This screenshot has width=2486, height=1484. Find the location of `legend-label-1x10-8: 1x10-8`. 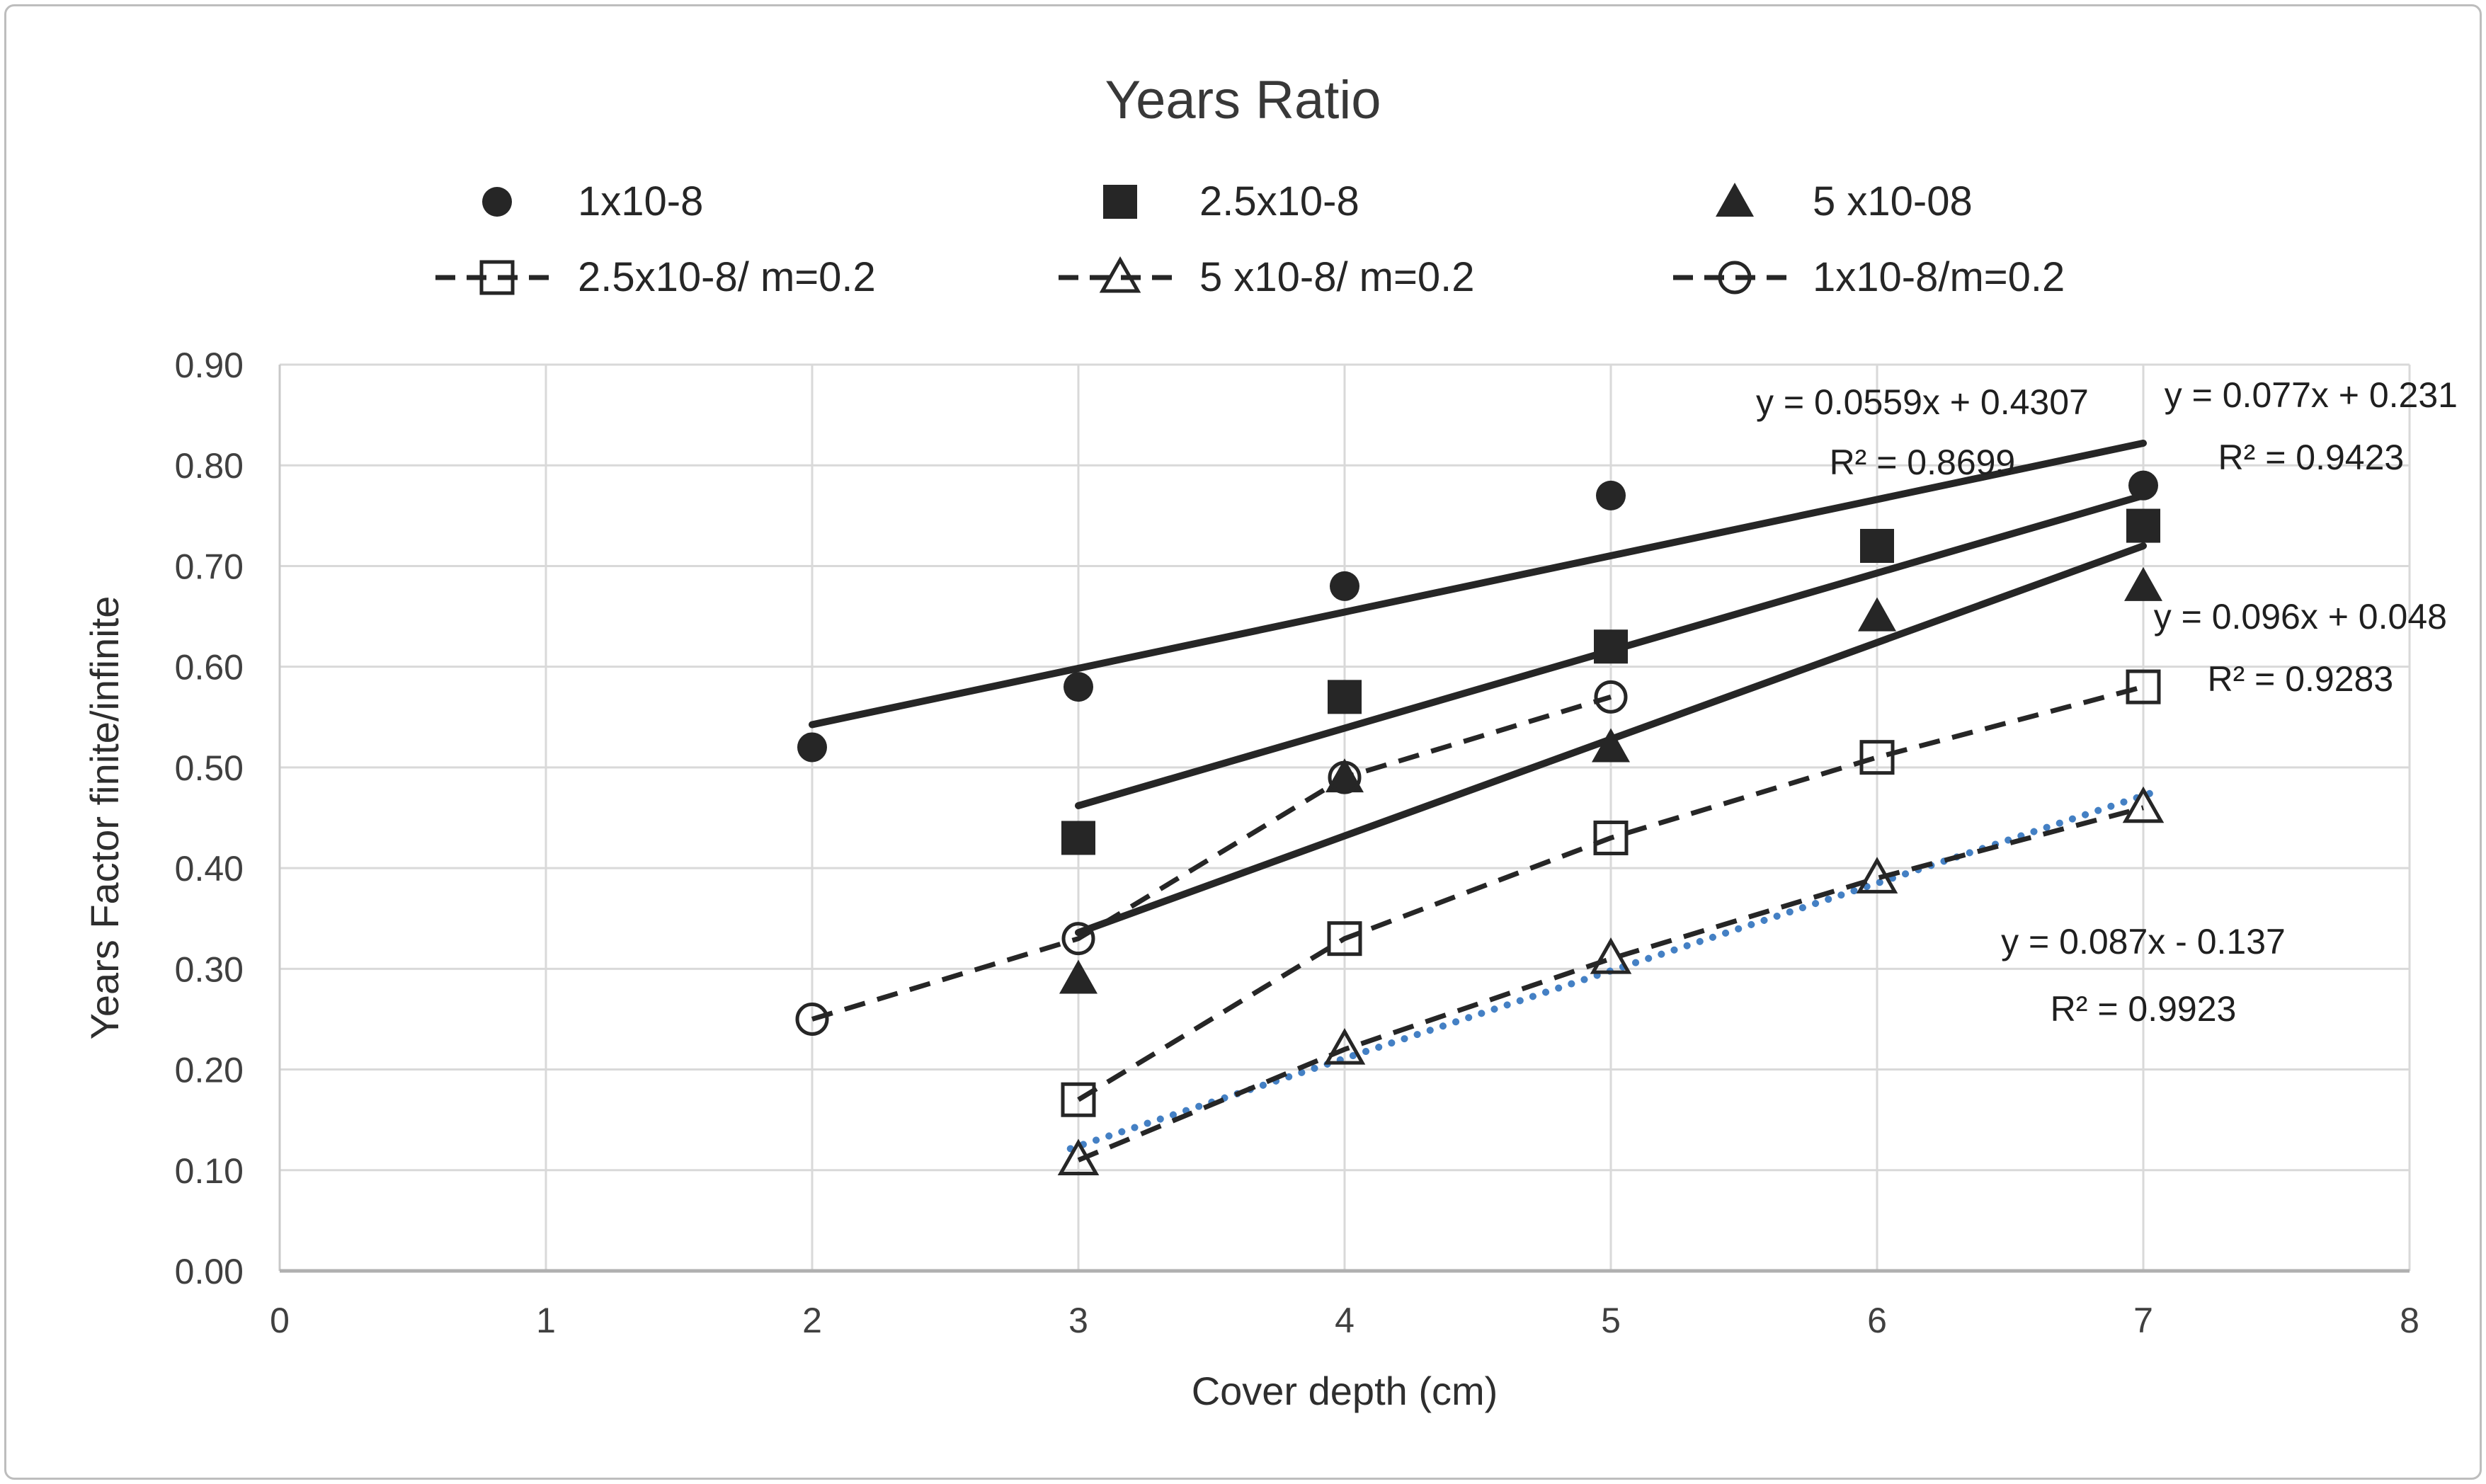

legend-label-1x10-8: 1x10-8 is located at coordinates (641, 201).